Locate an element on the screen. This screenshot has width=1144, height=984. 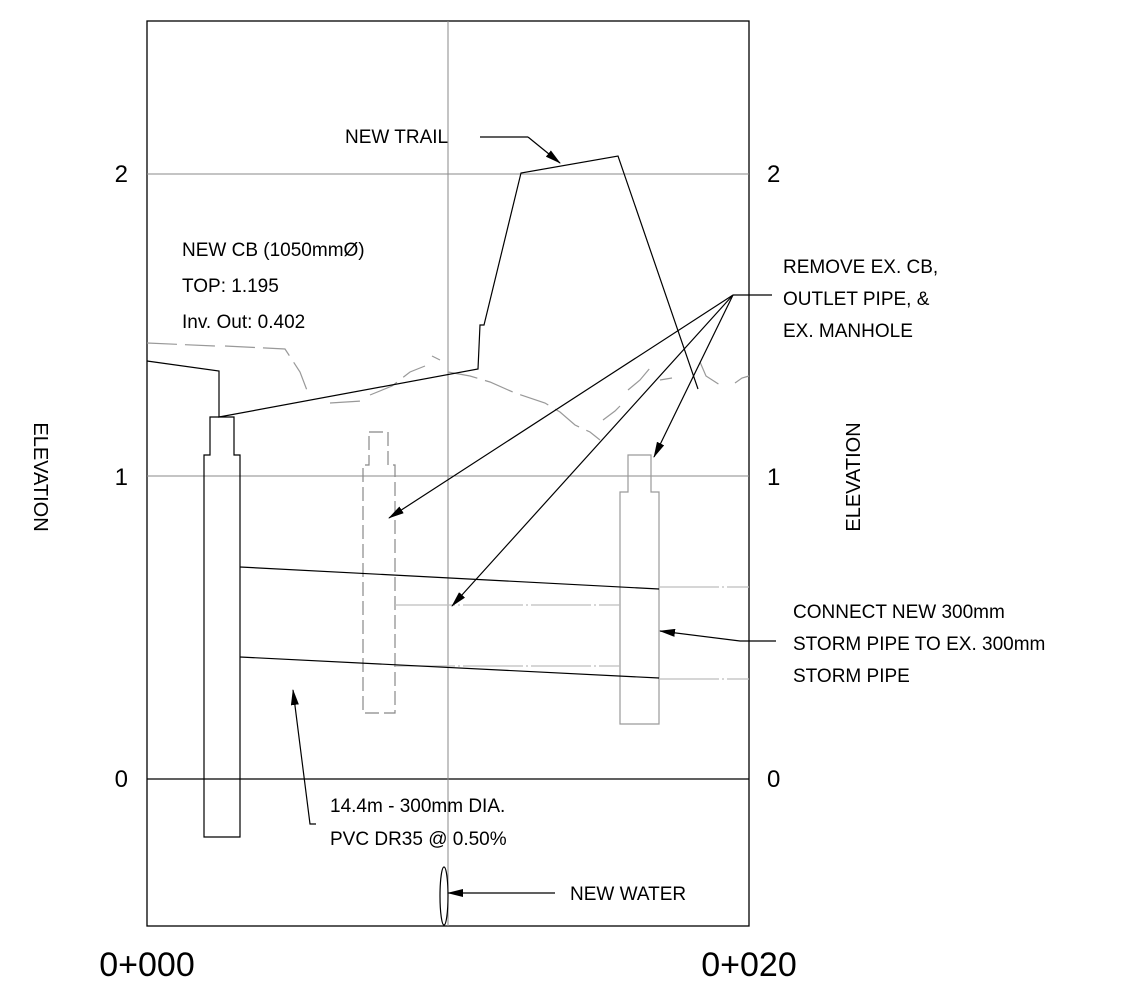
note-remove-line-2: OUTLET PIPE, & is located at coordinates (856, 299).